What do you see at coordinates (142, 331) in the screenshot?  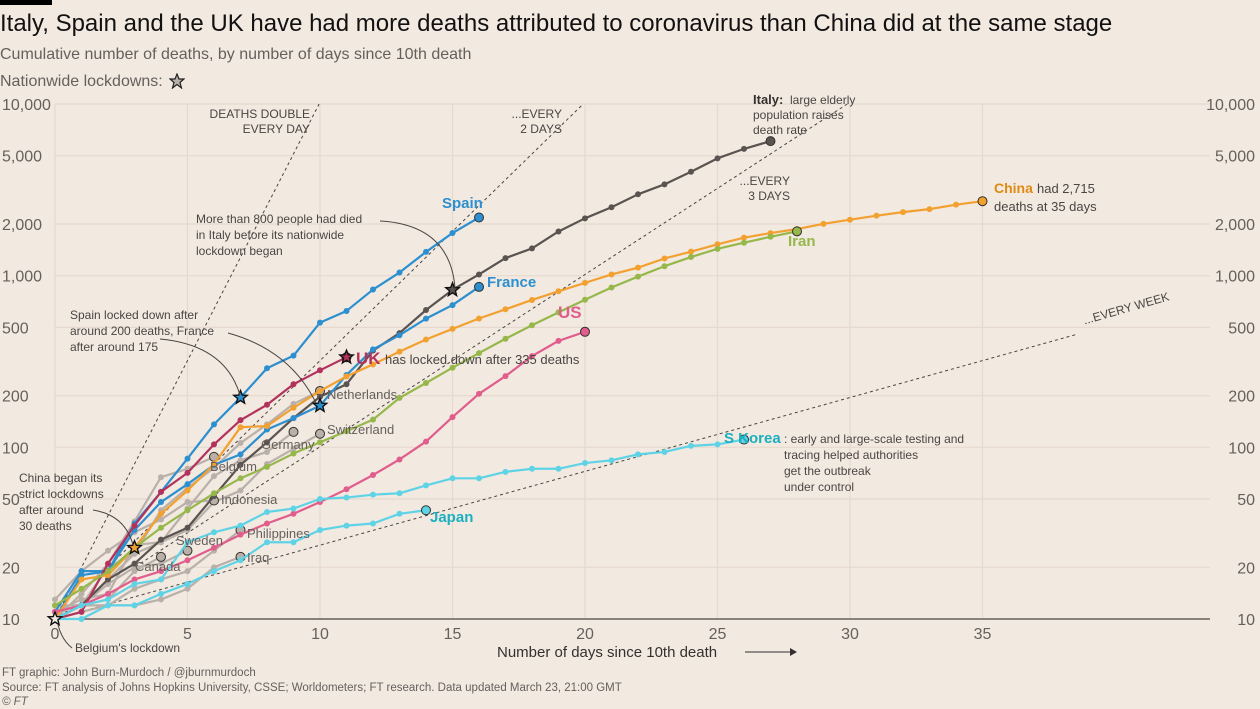 I see `spain-france-annotation: around 200 deaths, France` at bounding box center [142, 331].